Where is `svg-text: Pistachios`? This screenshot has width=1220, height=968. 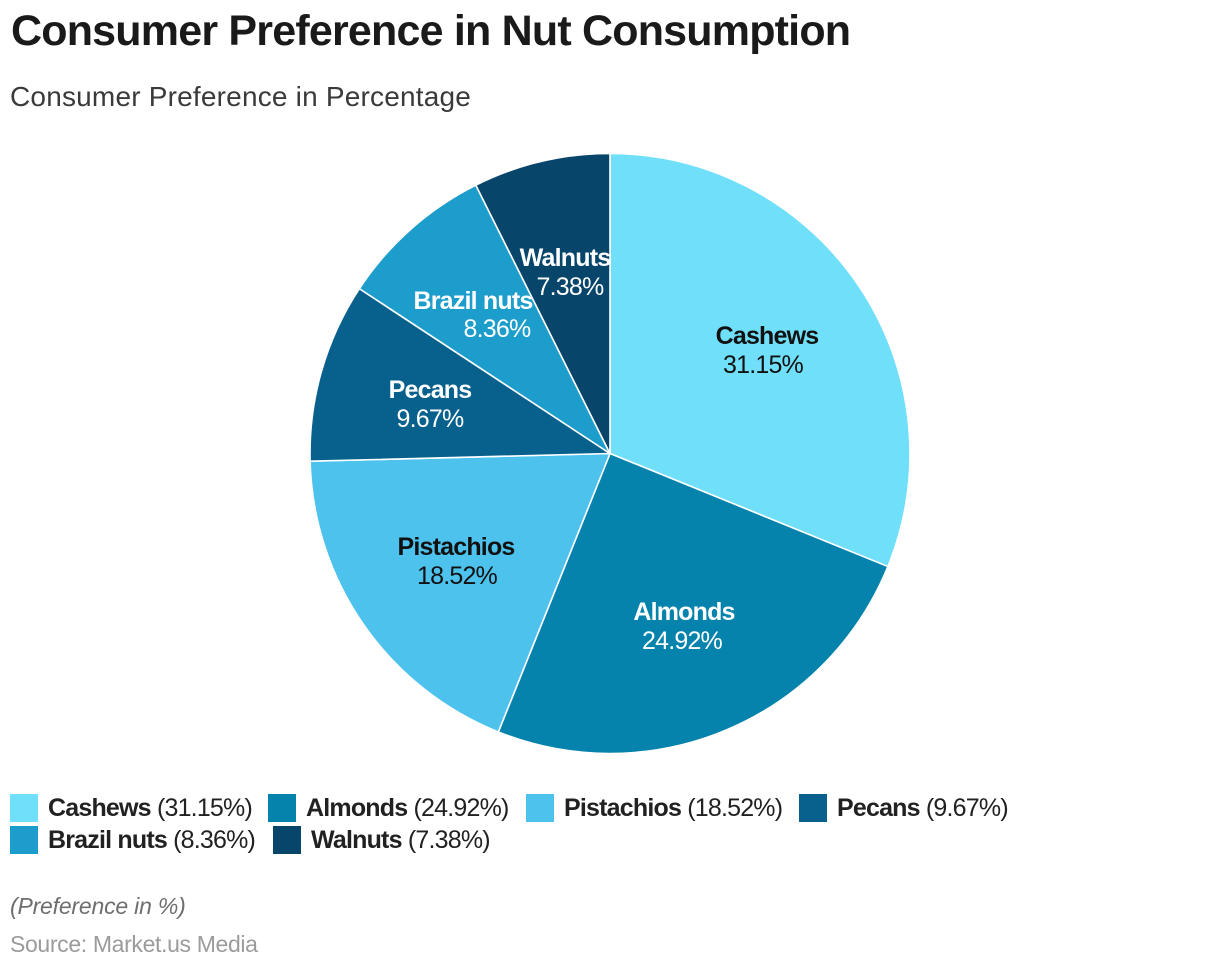 svg-text: Pistachios is located at coordinates (455, 547).